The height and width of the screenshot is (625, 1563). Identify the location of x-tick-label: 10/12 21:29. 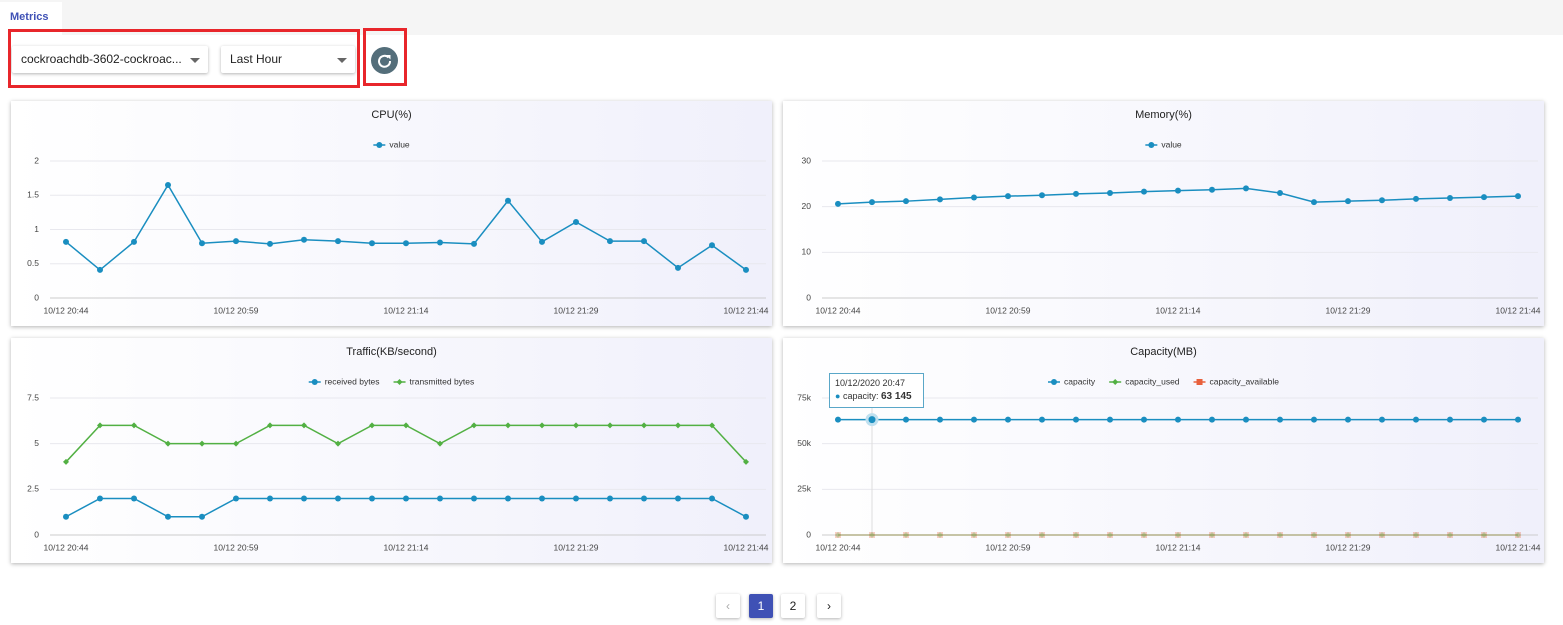
(1348, 547).